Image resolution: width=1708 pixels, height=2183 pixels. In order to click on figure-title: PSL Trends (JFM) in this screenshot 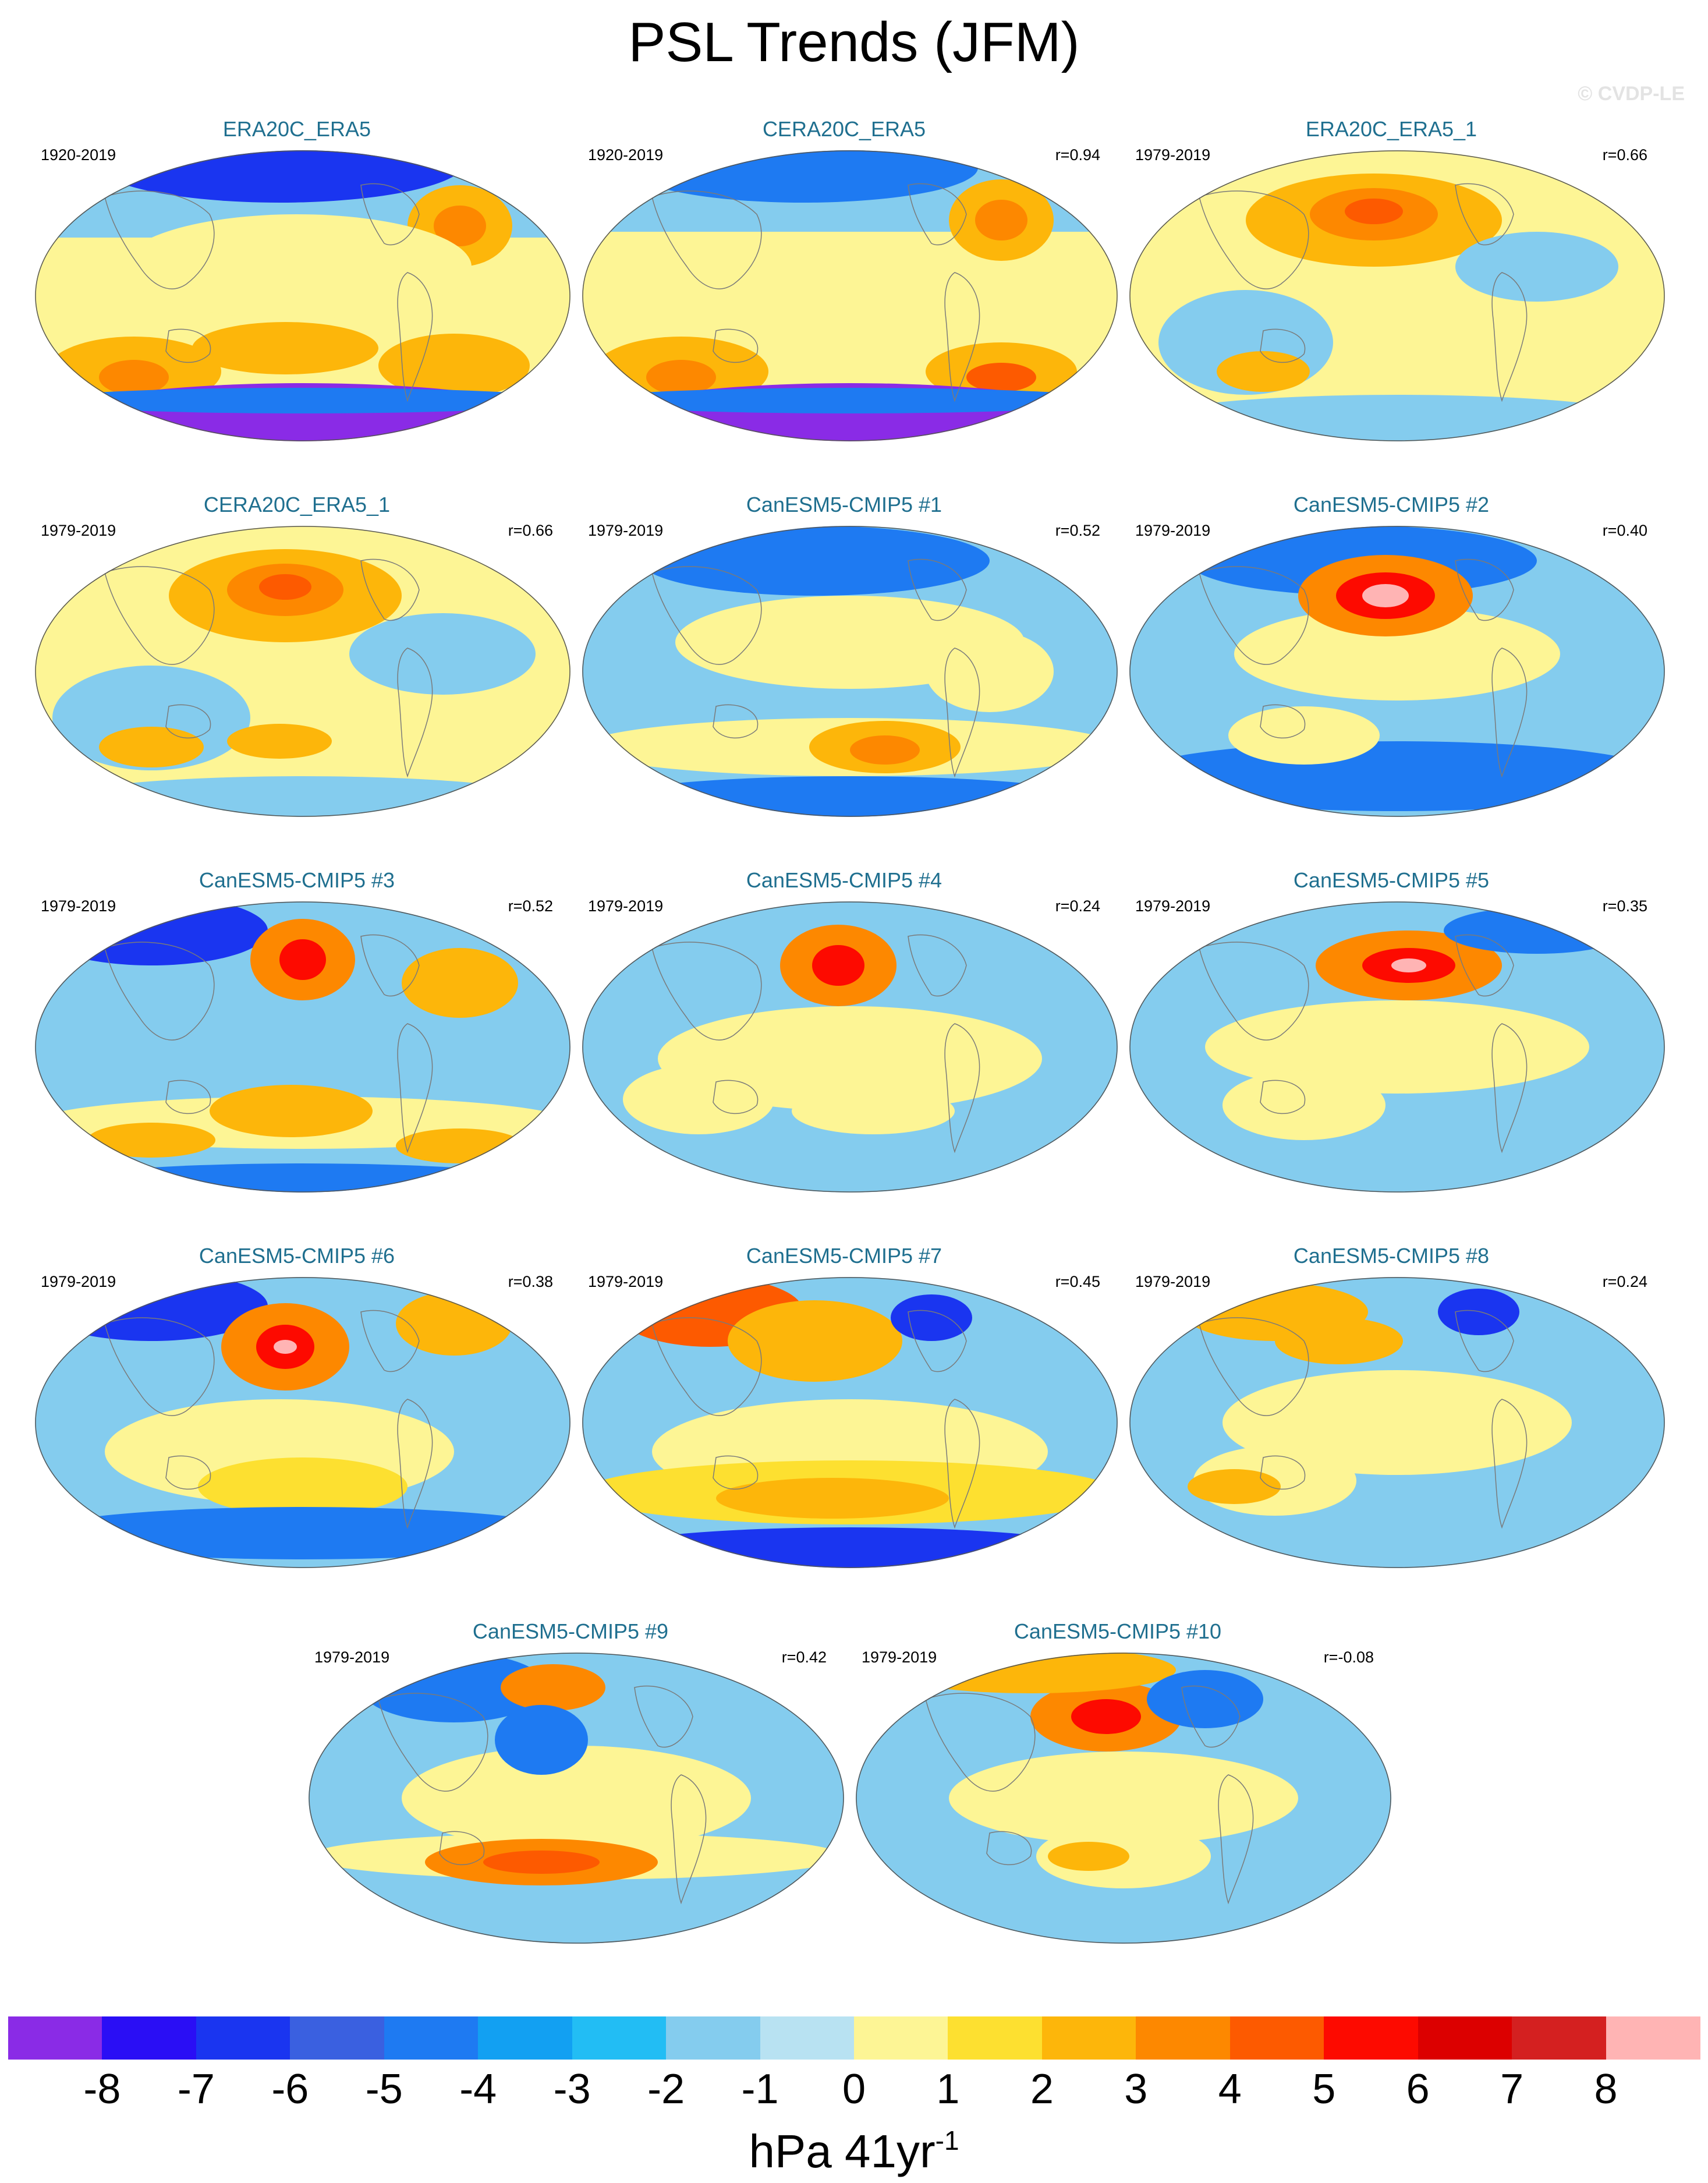, I will do `click(854, 42)`.